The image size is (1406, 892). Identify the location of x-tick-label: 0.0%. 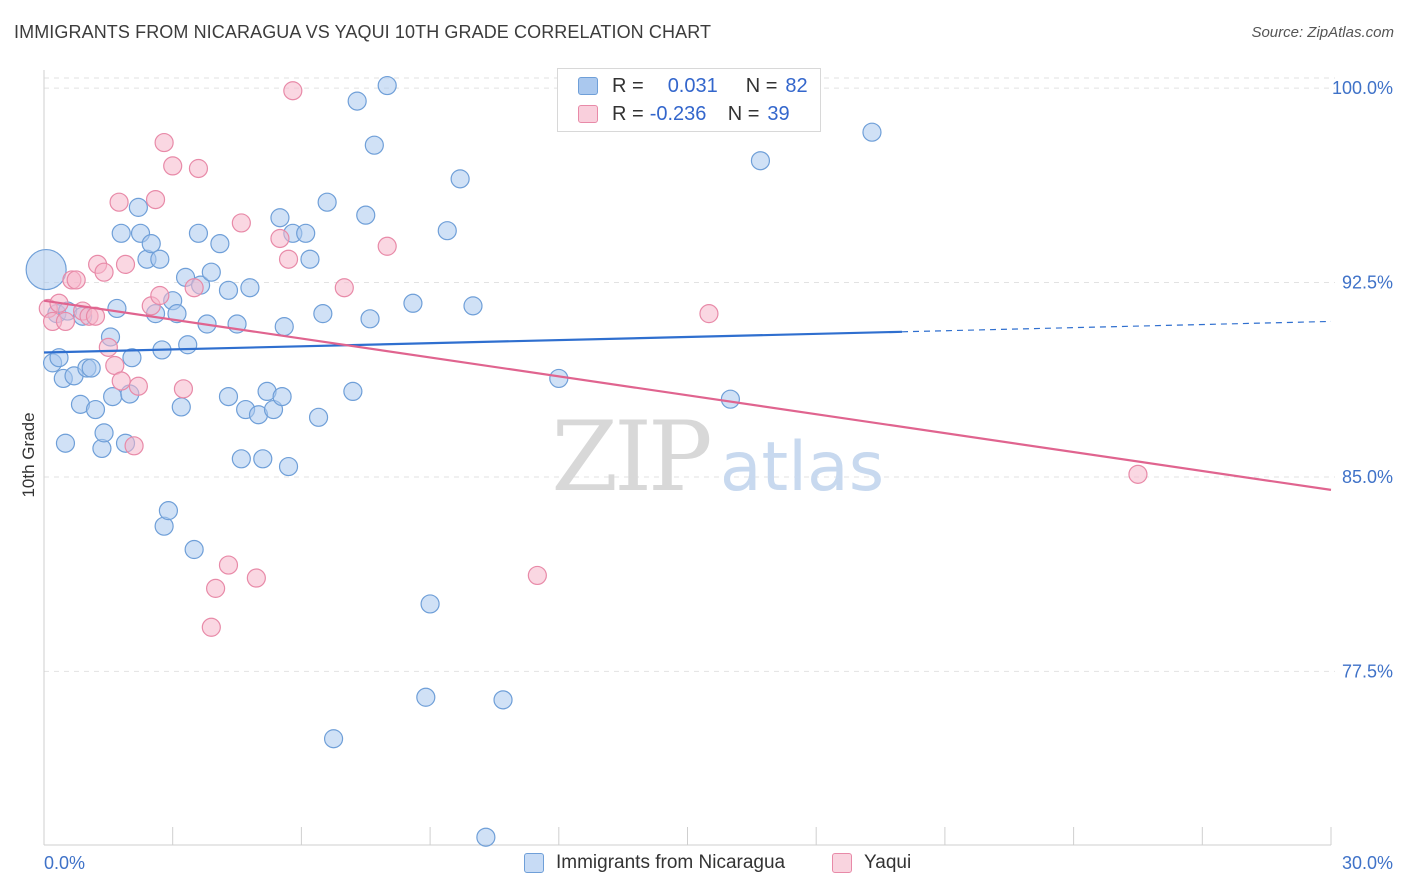
(64, 863).